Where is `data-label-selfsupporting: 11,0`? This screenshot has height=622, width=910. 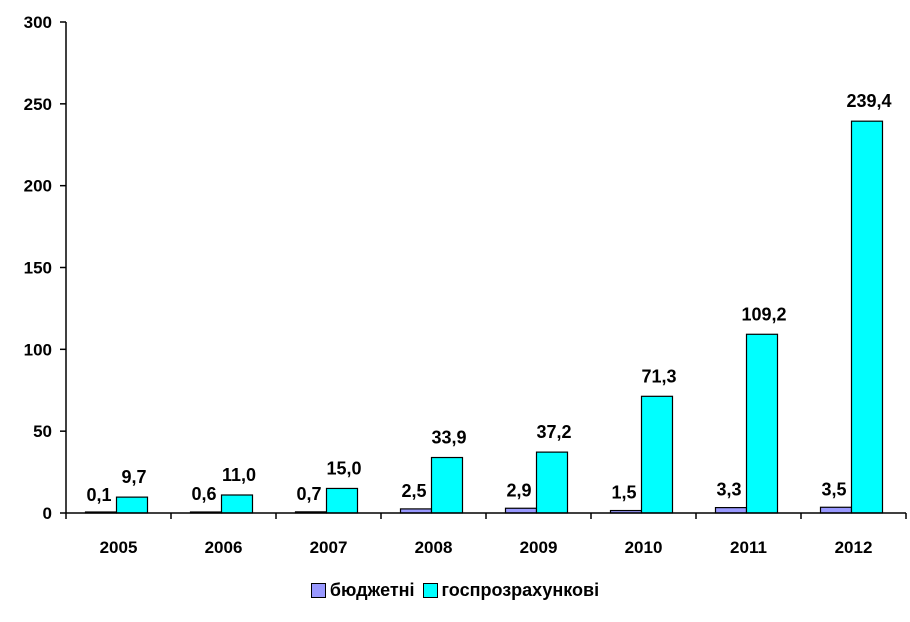 data-label-selfsupporting: 11,0 is located at coordinates (239, 475).